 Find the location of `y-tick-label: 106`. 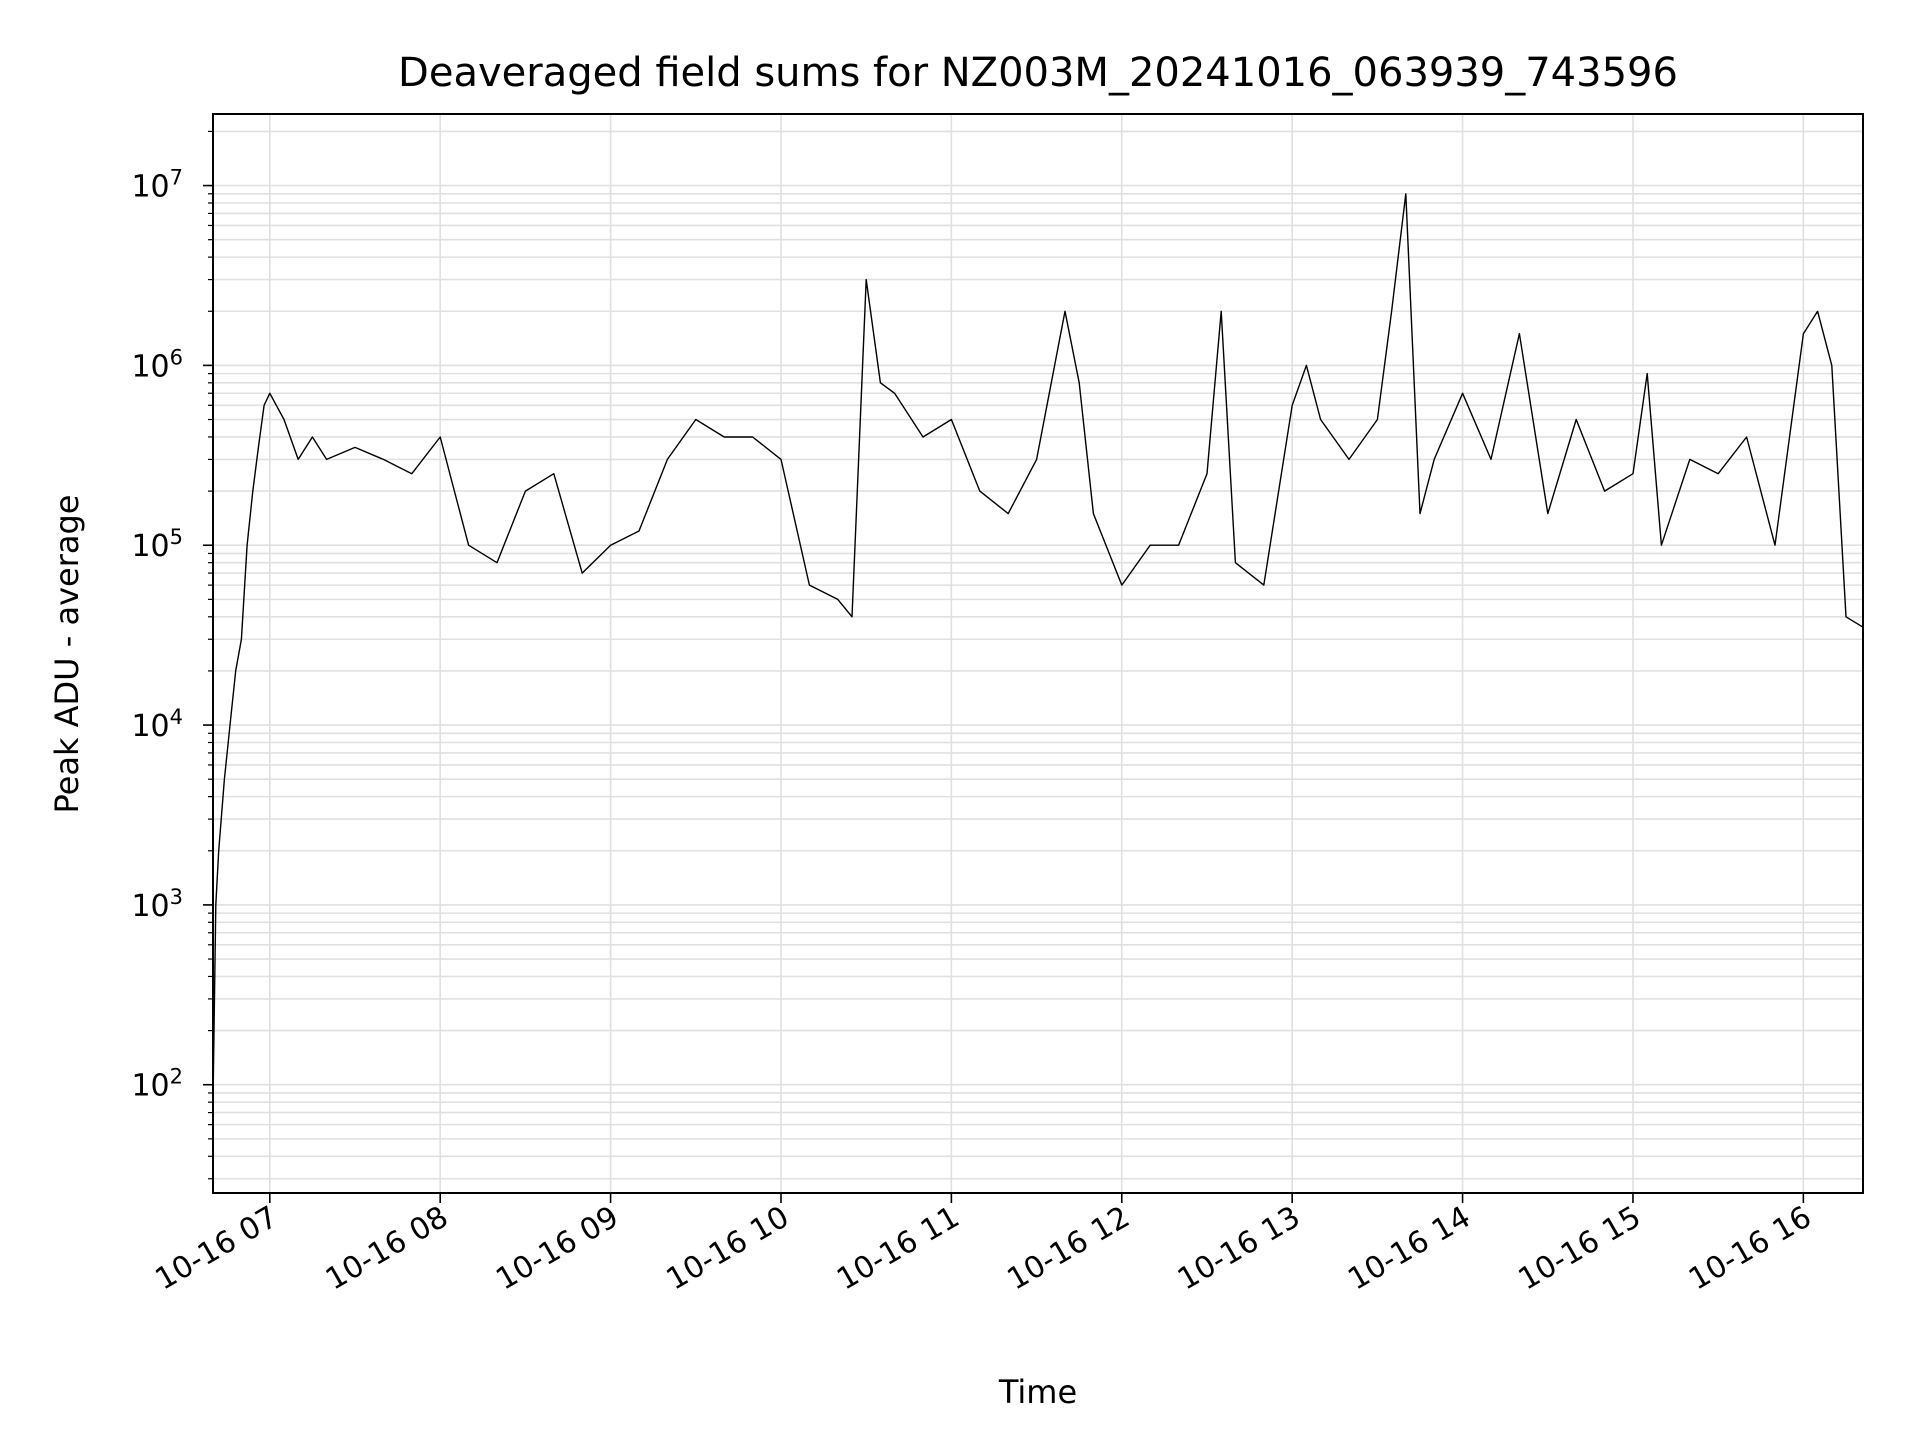

y-tick-label: 106 is located at coordinates (157, 364).